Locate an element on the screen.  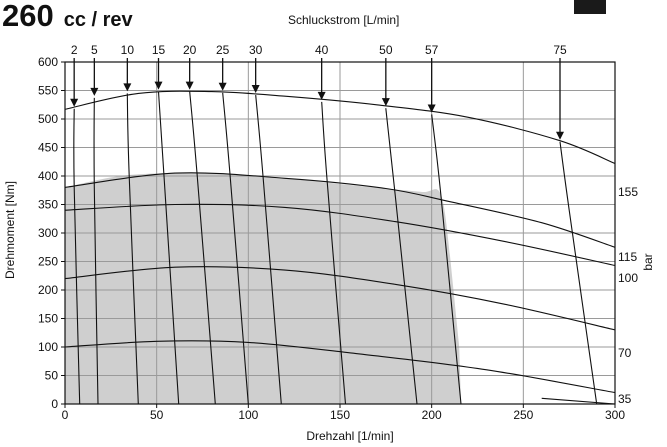
pressure-curve-max is located at coordinates (340, 127).